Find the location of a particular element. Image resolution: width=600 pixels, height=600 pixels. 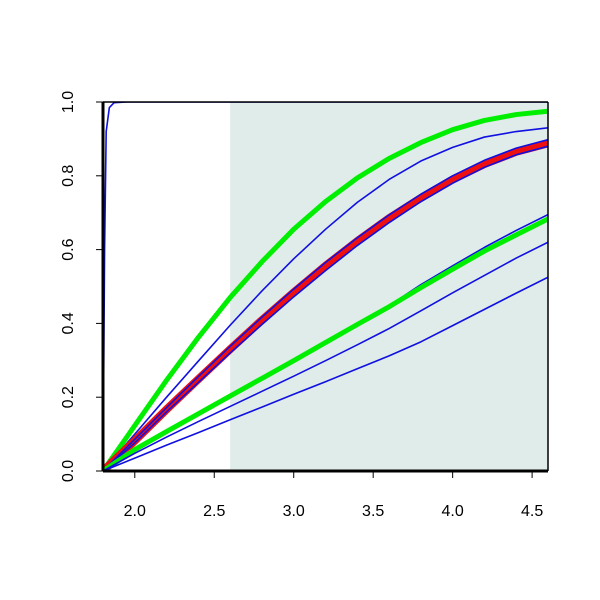

y-tick-label: 0.8 is located at coordinates (68, 176).